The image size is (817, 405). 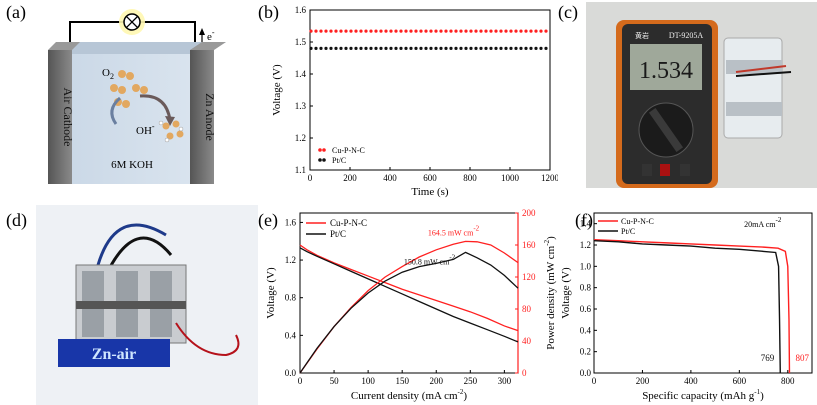 I want to click on panel-label-f: (f), so click(x=584, y=220).